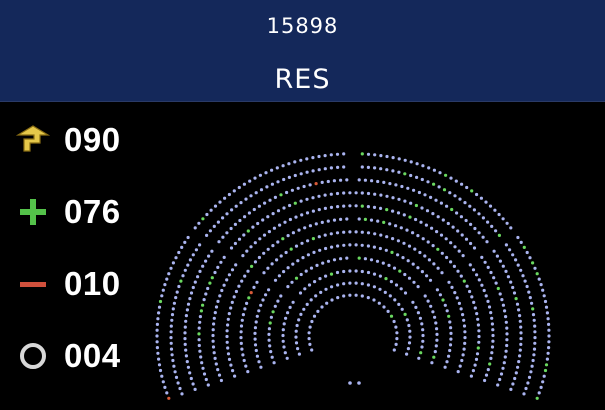 The width and height of the screenshot is (605, 410). Describe the element at coordinates (302, 26) in the screenshot. I see `vote-id: 15898` at that location.